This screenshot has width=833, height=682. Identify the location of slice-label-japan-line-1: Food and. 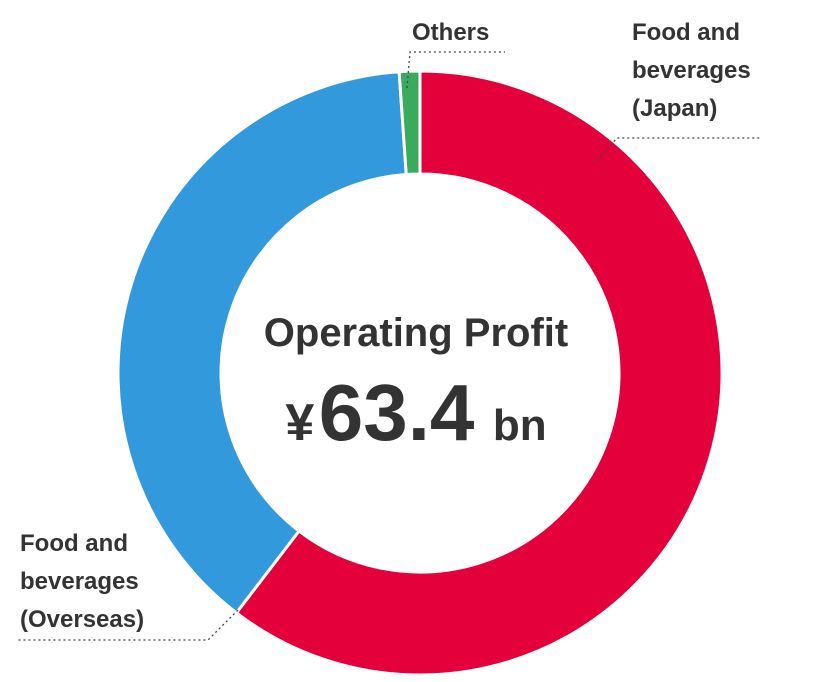
(686, 32).